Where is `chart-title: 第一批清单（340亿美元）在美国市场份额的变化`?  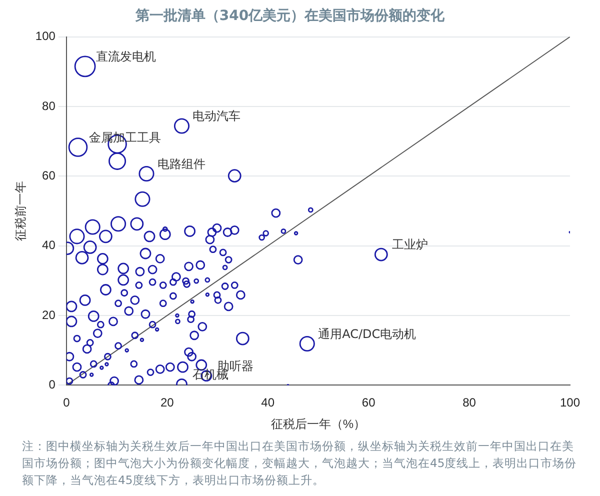 chart-title: 第一批清单（340亿美元）在美国市场份额的变化 is located at coordinates (290, 15).